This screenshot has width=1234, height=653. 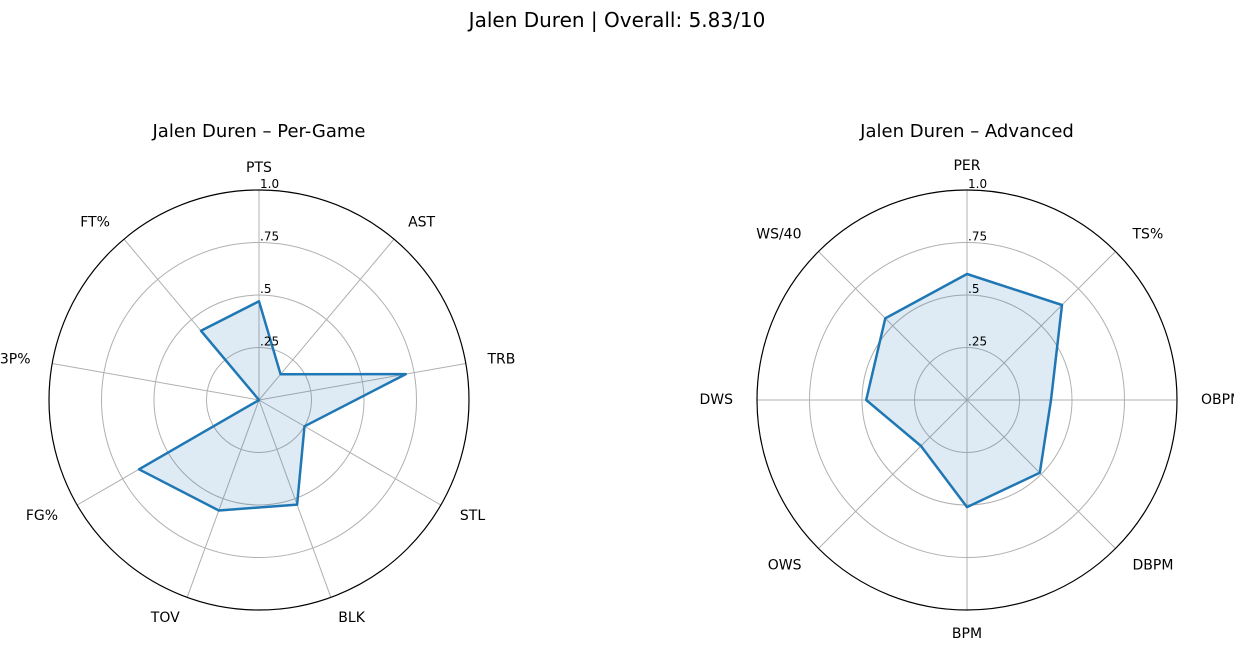 I want to click on axis-label-3p-pct: 3P%, so click(x=15, y=360).